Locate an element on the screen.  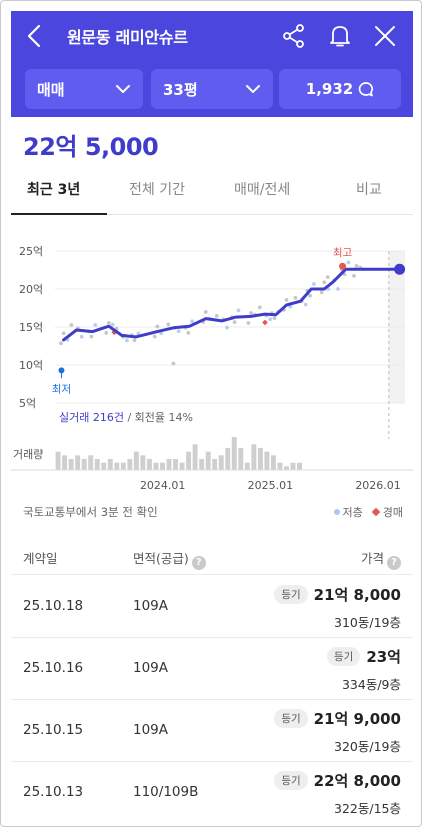
row-unit: 310동/19층 is located at coordinates (367, 622).